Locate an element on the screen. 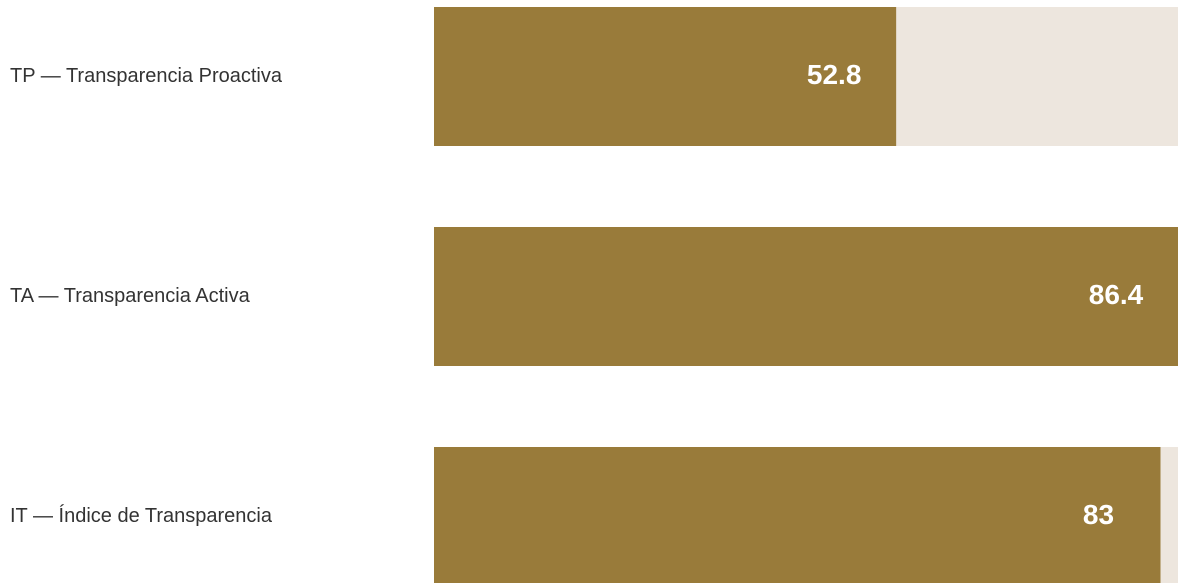 This screenshot has width=1178, height=583. category-label: IT — Índice de Transparencia is located at coordinates (141, 515).